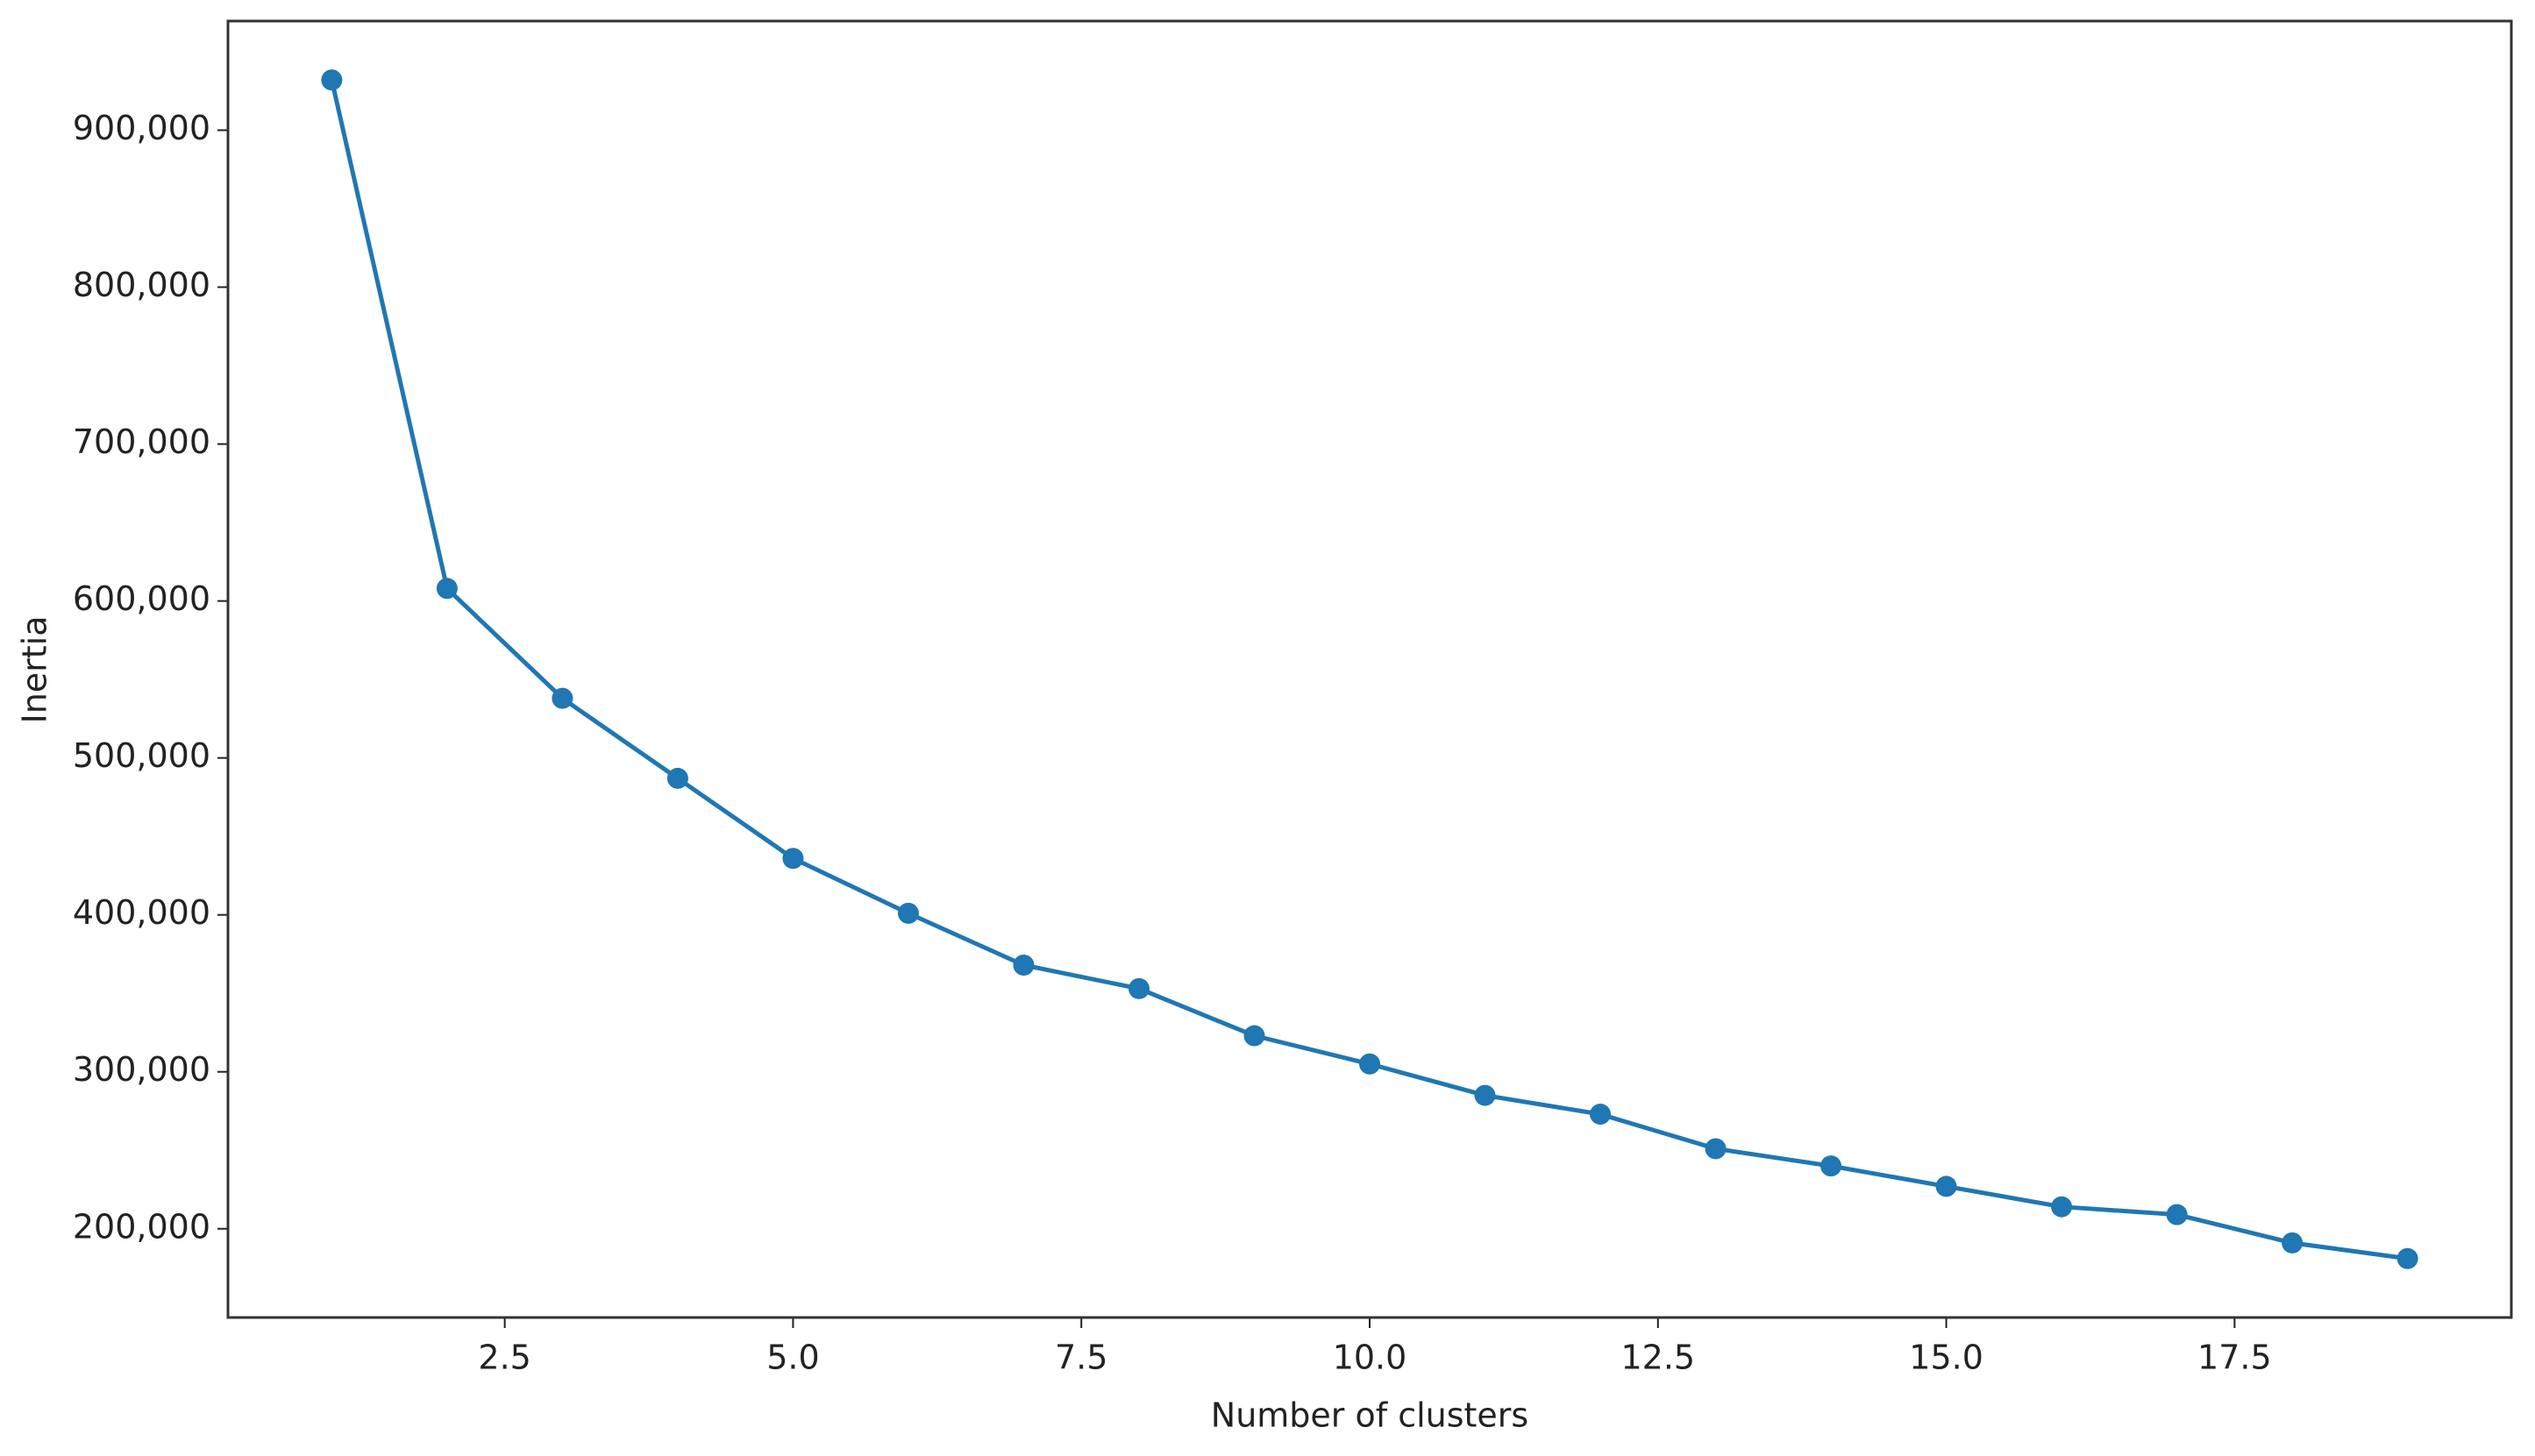  What do you see at coordinates (2234, 1358) in the screenshot?
I see `x-tick-label: 17.5` at bounding box center [2234, 1358].